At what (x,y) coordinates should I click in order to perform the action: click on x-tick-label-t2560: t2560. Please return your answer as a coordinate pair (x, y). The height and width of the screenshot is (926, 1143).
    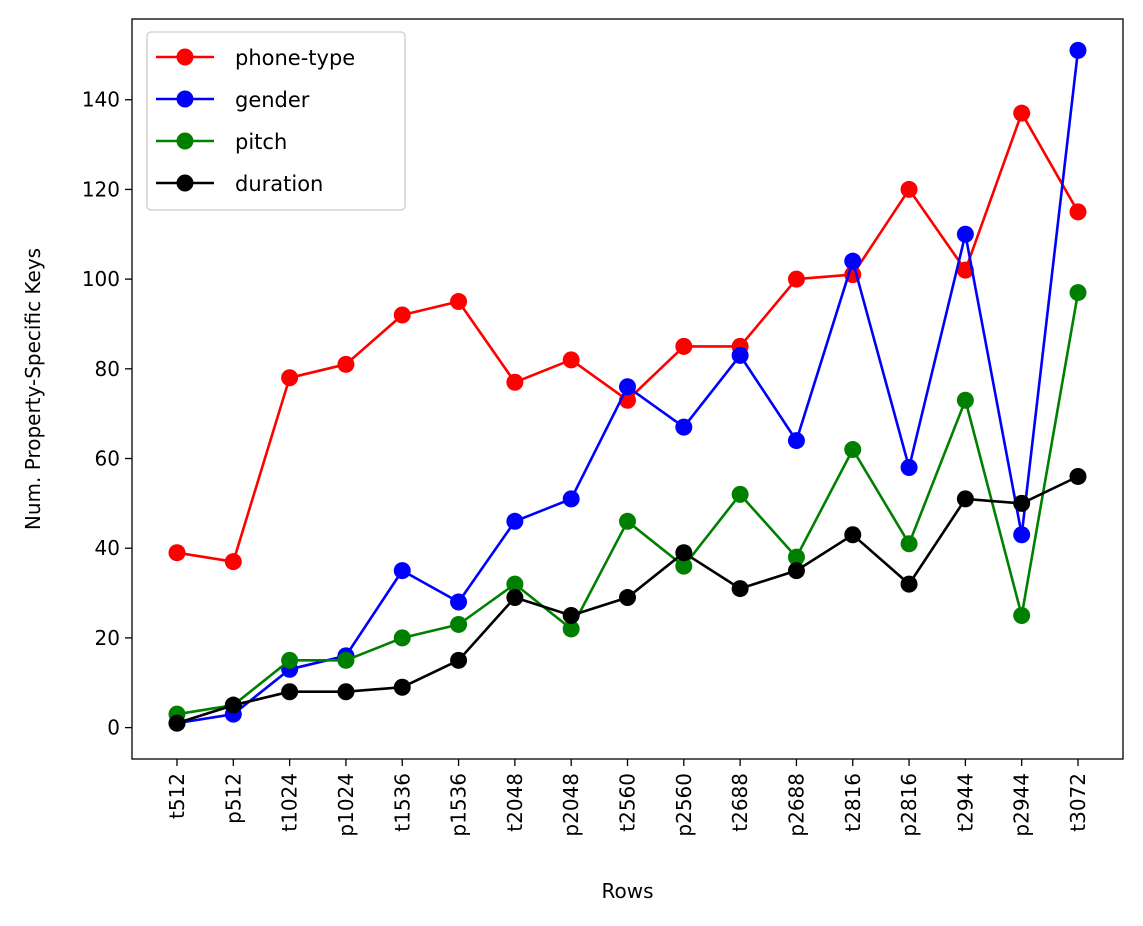
    Looking at the image, I should click on (628, 802).